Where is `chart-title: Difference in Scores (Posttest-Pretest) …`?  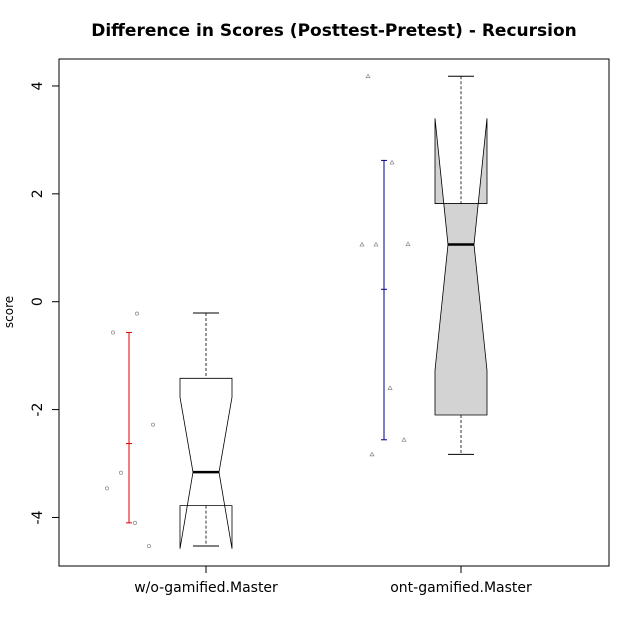
chart-title: Difference in Scores (Posttest-Pretest) … is located at coordinates (334, 31).